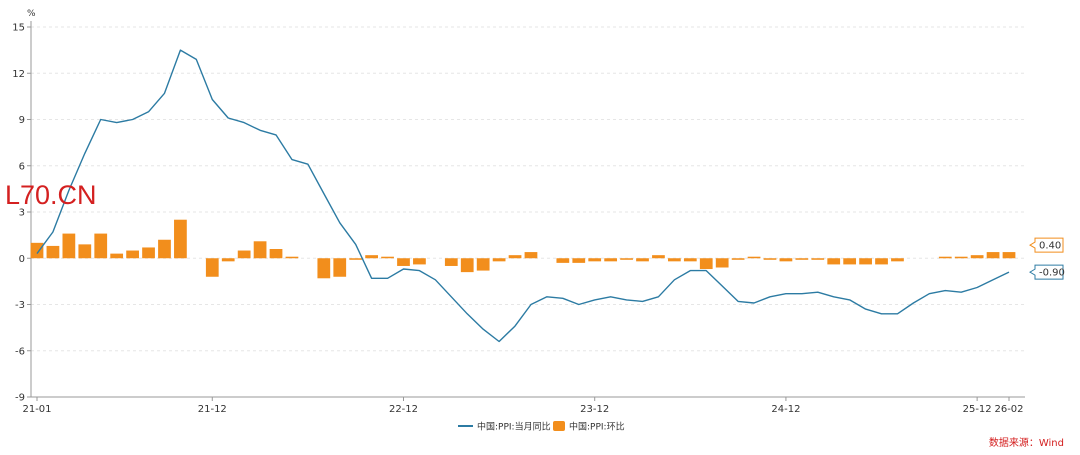 Image resolution: width=1080 pixels, height=455 pixels. Describe the element at coordinates (212, 409) in the screenshot. I see `x-tick-label: 21-12` at that location.